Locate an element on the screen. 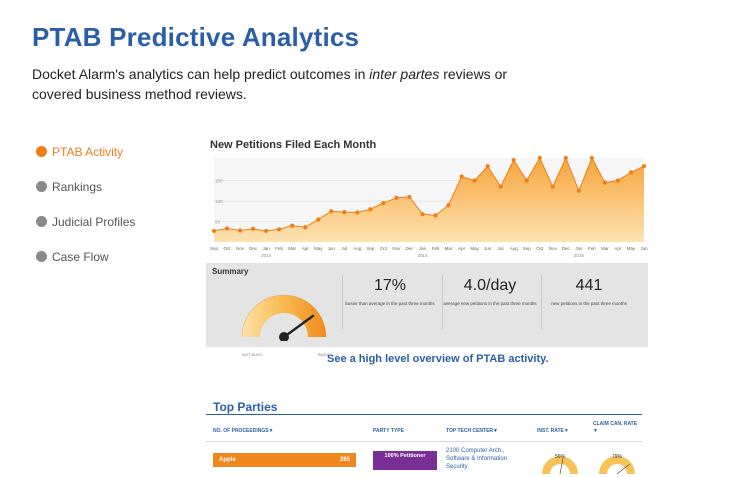  y-tick-label: 150 is located at coordinates (219, 181).